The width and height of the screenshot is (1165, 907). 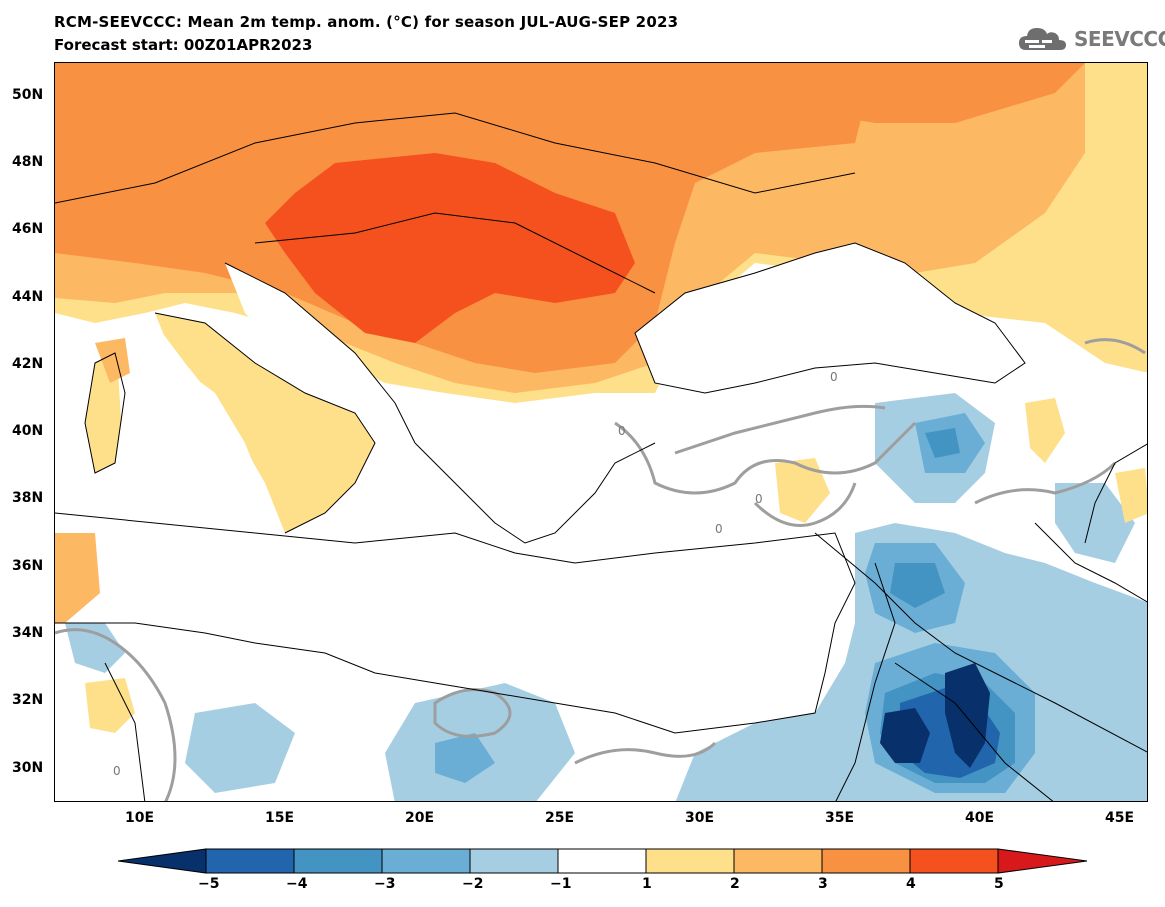 I want to click on lat-label: 36N, so click(x=28, y=566).